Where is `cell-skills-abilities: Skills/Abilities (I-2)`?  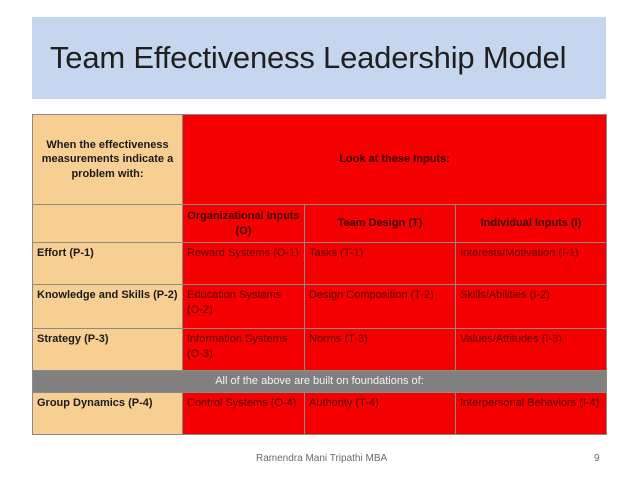 cell-skills-abilities: Skills/Abilities (I-2) is located at coordinates (531, 306).